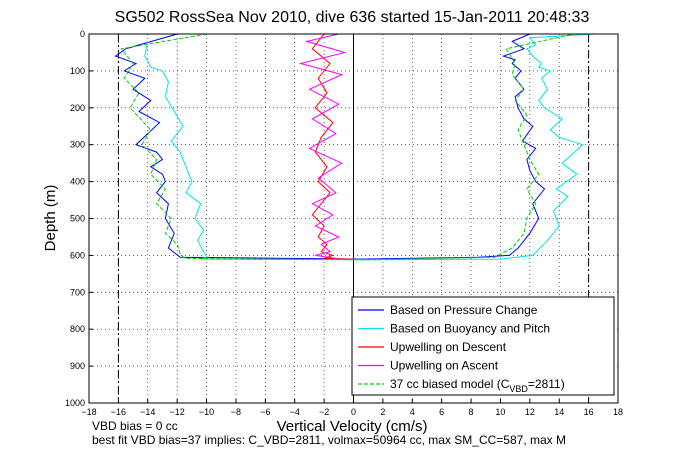 The width and height of the screenshot is (681, 454). I want to click on legend-label-5: 37 cc biased model (CVBD=2811), so click(477, 385).